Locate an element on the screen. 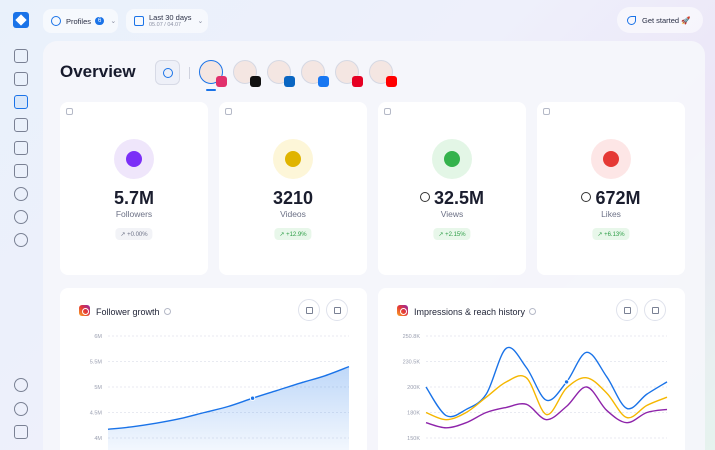  y-tick-label: 230.5K is located at coordinates (412, 363).